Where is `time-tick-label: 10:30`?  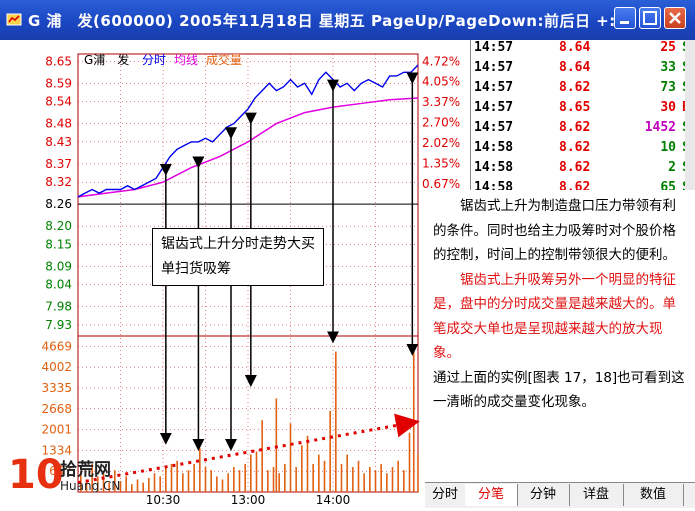
time-tick-label: 10:30 is located at coordinates (163, 500).